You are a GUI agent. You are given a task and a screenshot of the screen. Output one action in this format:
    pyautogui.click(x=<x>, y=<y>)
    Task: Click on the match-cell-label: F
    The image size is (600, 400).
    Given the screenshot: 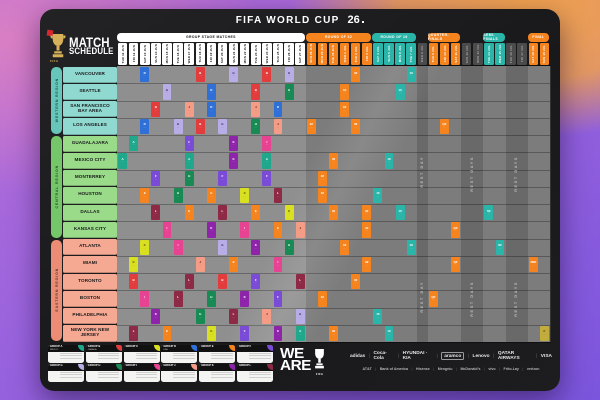 What is the action you would take?
    pyautogui.click(x=222, y=176)
    